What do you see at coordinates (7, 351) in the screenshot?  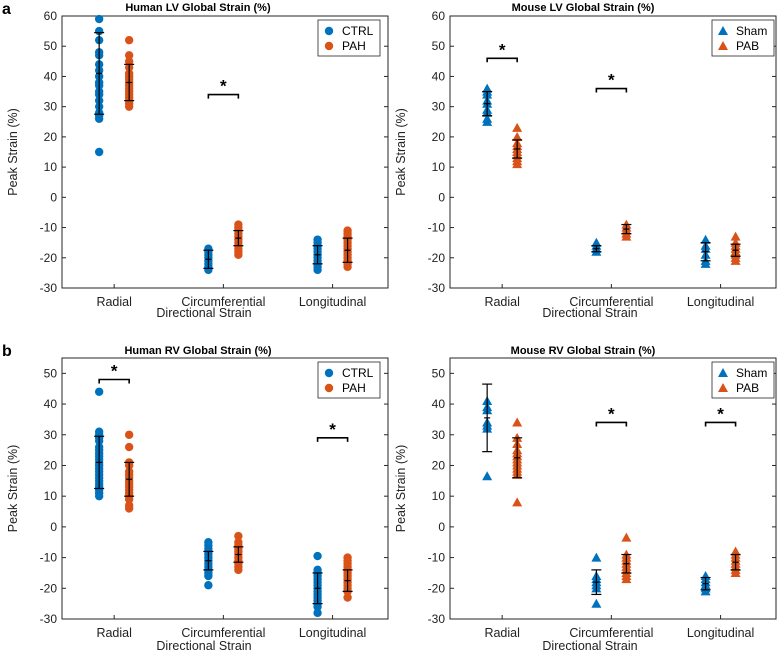 I see `panel-label-b: b` at bounding box center [7, 351].